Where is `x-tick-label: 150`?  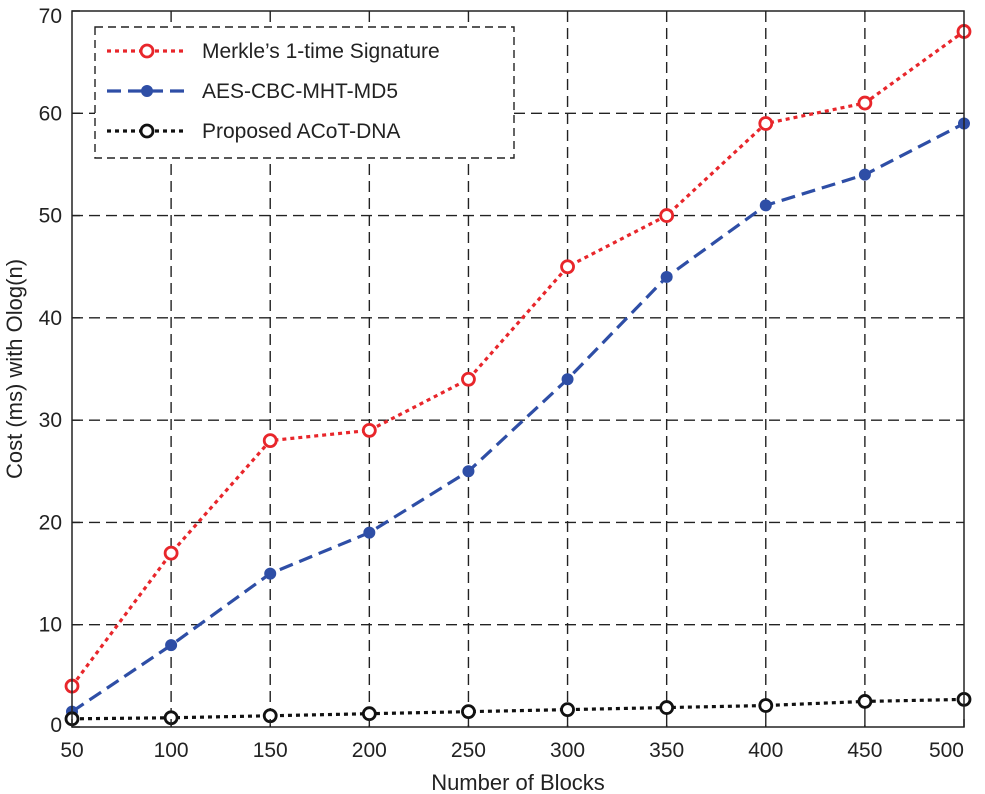
x-tick-label: 150 is located at coordinates (270, 750).